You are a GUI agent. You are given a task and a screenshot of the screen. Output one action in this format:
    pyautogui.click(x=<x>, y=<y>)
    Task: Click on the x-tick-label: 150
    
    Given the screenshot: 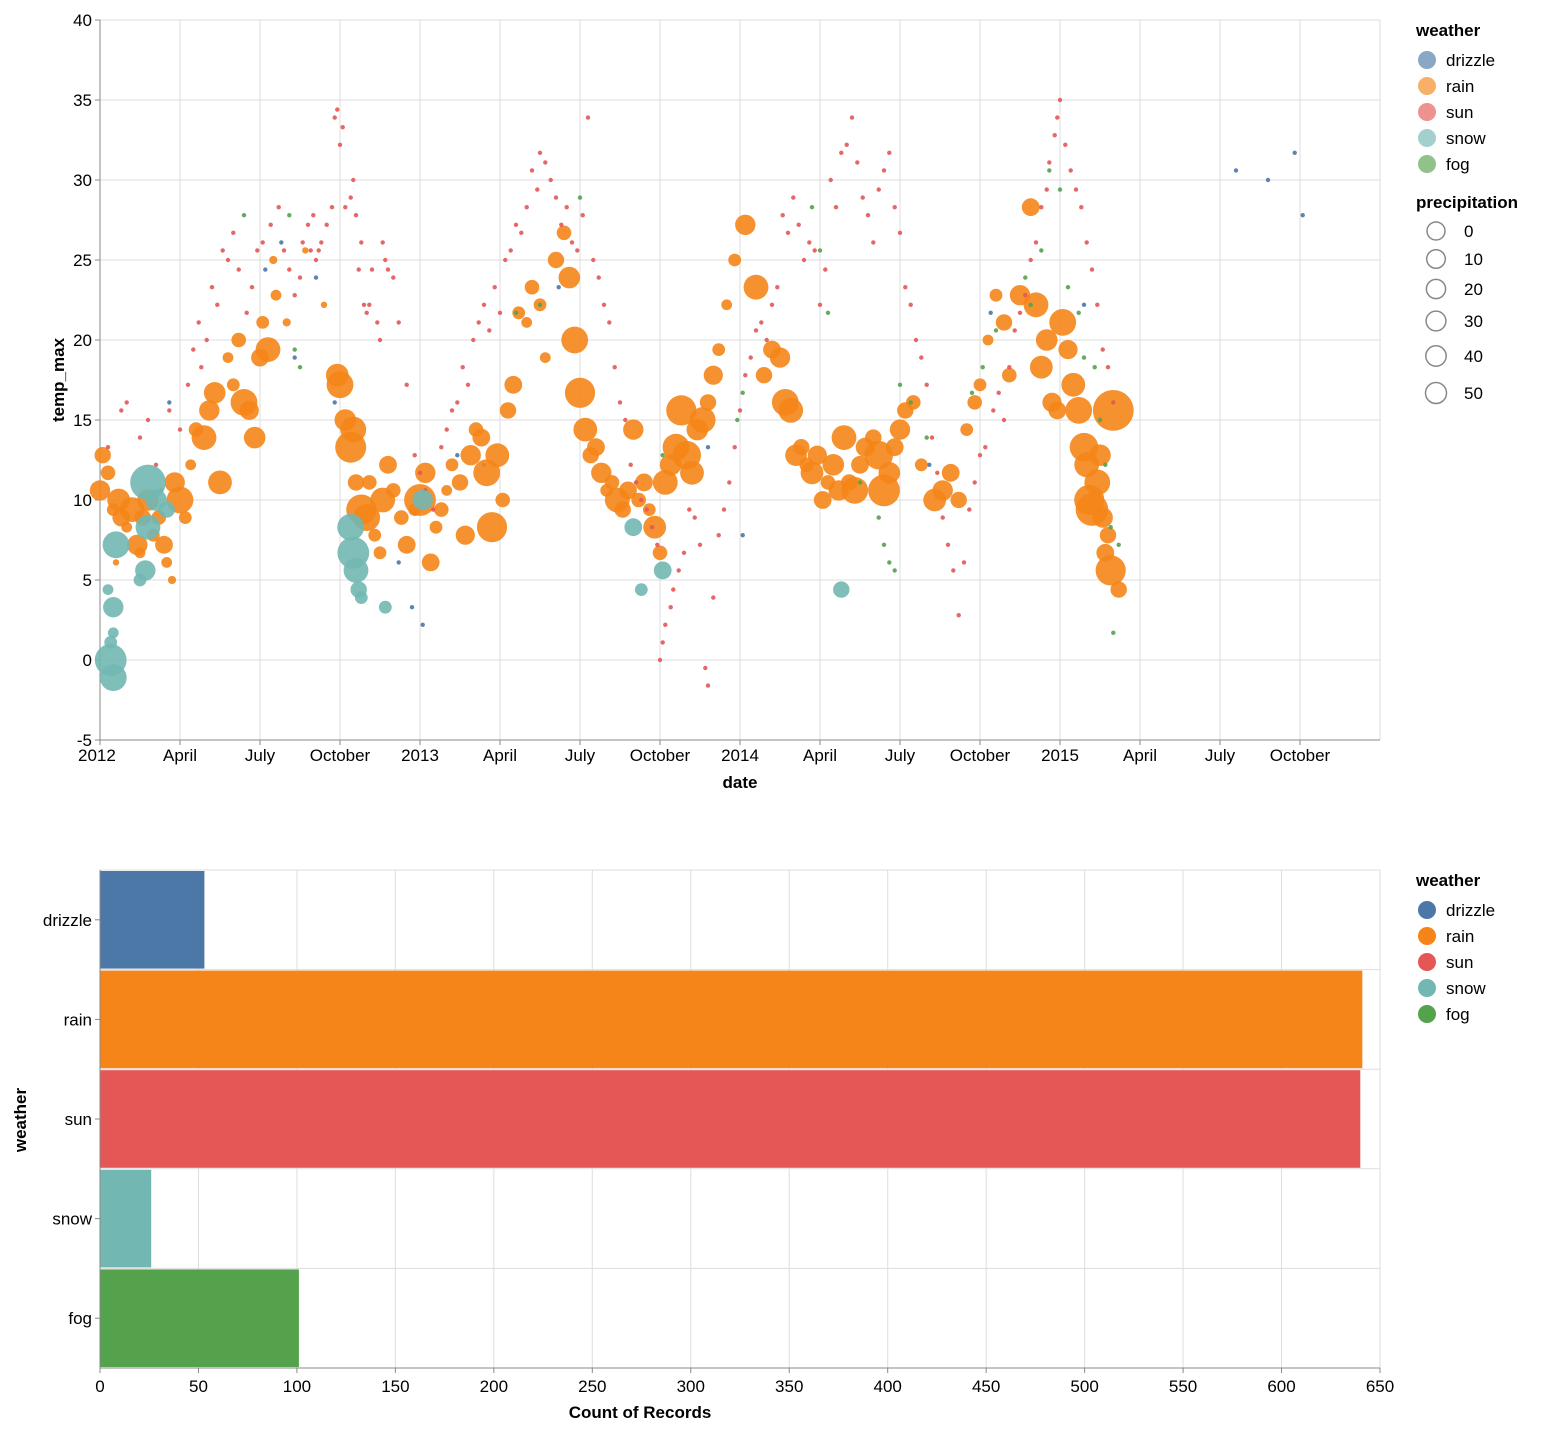 What is the action you would take?
    pyautogui.click(x=395, y=1386)
    